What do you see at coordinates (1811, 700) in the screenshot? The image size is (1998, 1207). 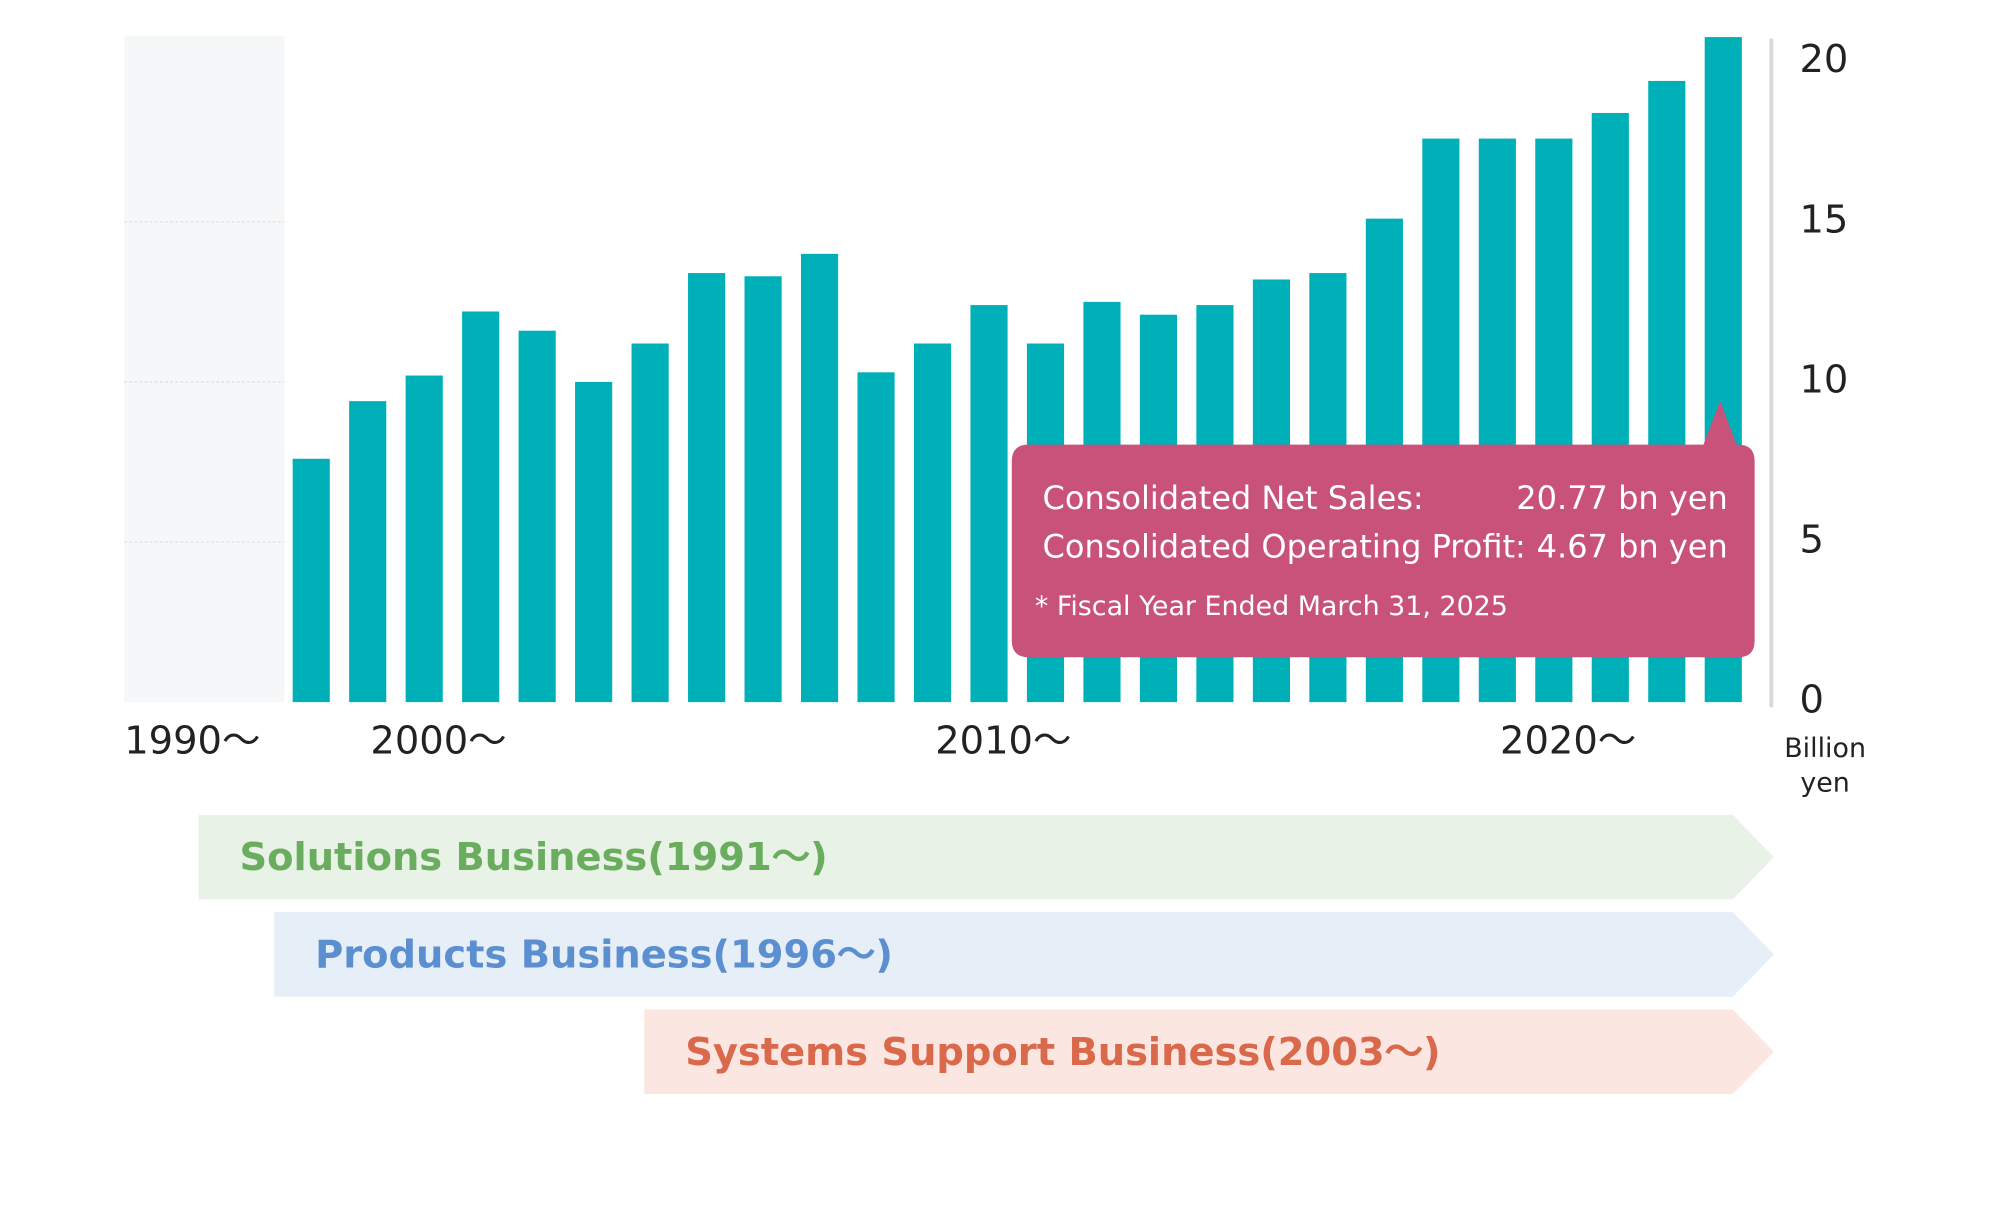 I see `y-tick-label: 0` at bounding box center [1811, 700].